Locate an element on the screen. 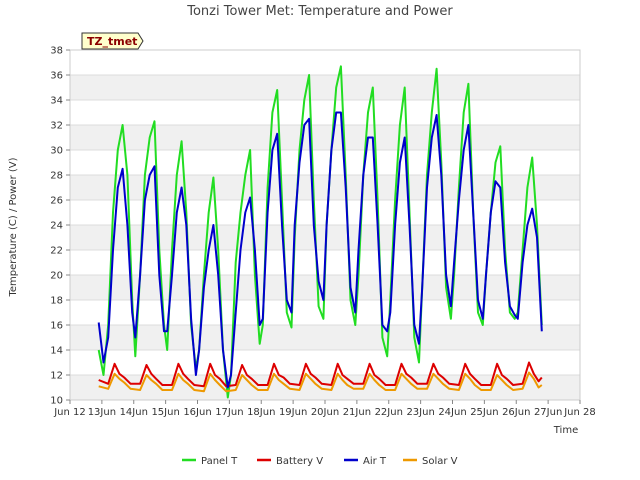 The width and height of the screenshot is (640, 480). legend-label-solar-v: Solar V is located at coordinates (440, 461).